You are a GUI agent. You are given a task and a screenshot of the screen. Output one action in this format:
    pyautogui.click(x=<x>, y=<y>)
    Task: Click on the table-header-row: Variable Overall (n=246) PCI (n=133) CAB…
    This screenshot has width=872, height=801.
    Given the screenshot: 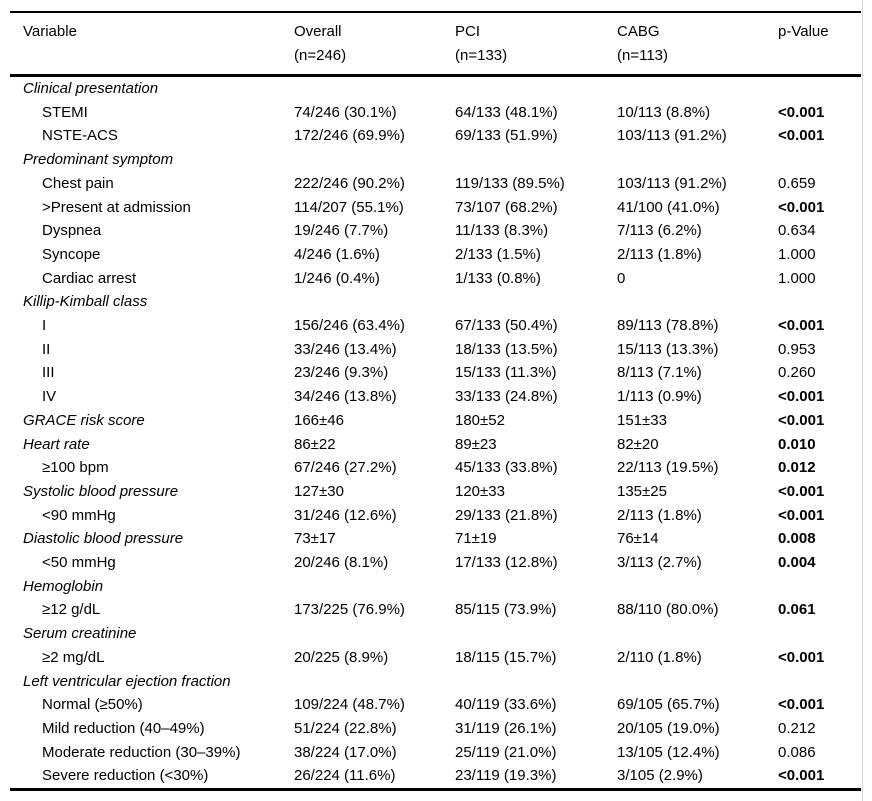 What is the action you would take?
    pyautogui.click(x=435, y=44)
    